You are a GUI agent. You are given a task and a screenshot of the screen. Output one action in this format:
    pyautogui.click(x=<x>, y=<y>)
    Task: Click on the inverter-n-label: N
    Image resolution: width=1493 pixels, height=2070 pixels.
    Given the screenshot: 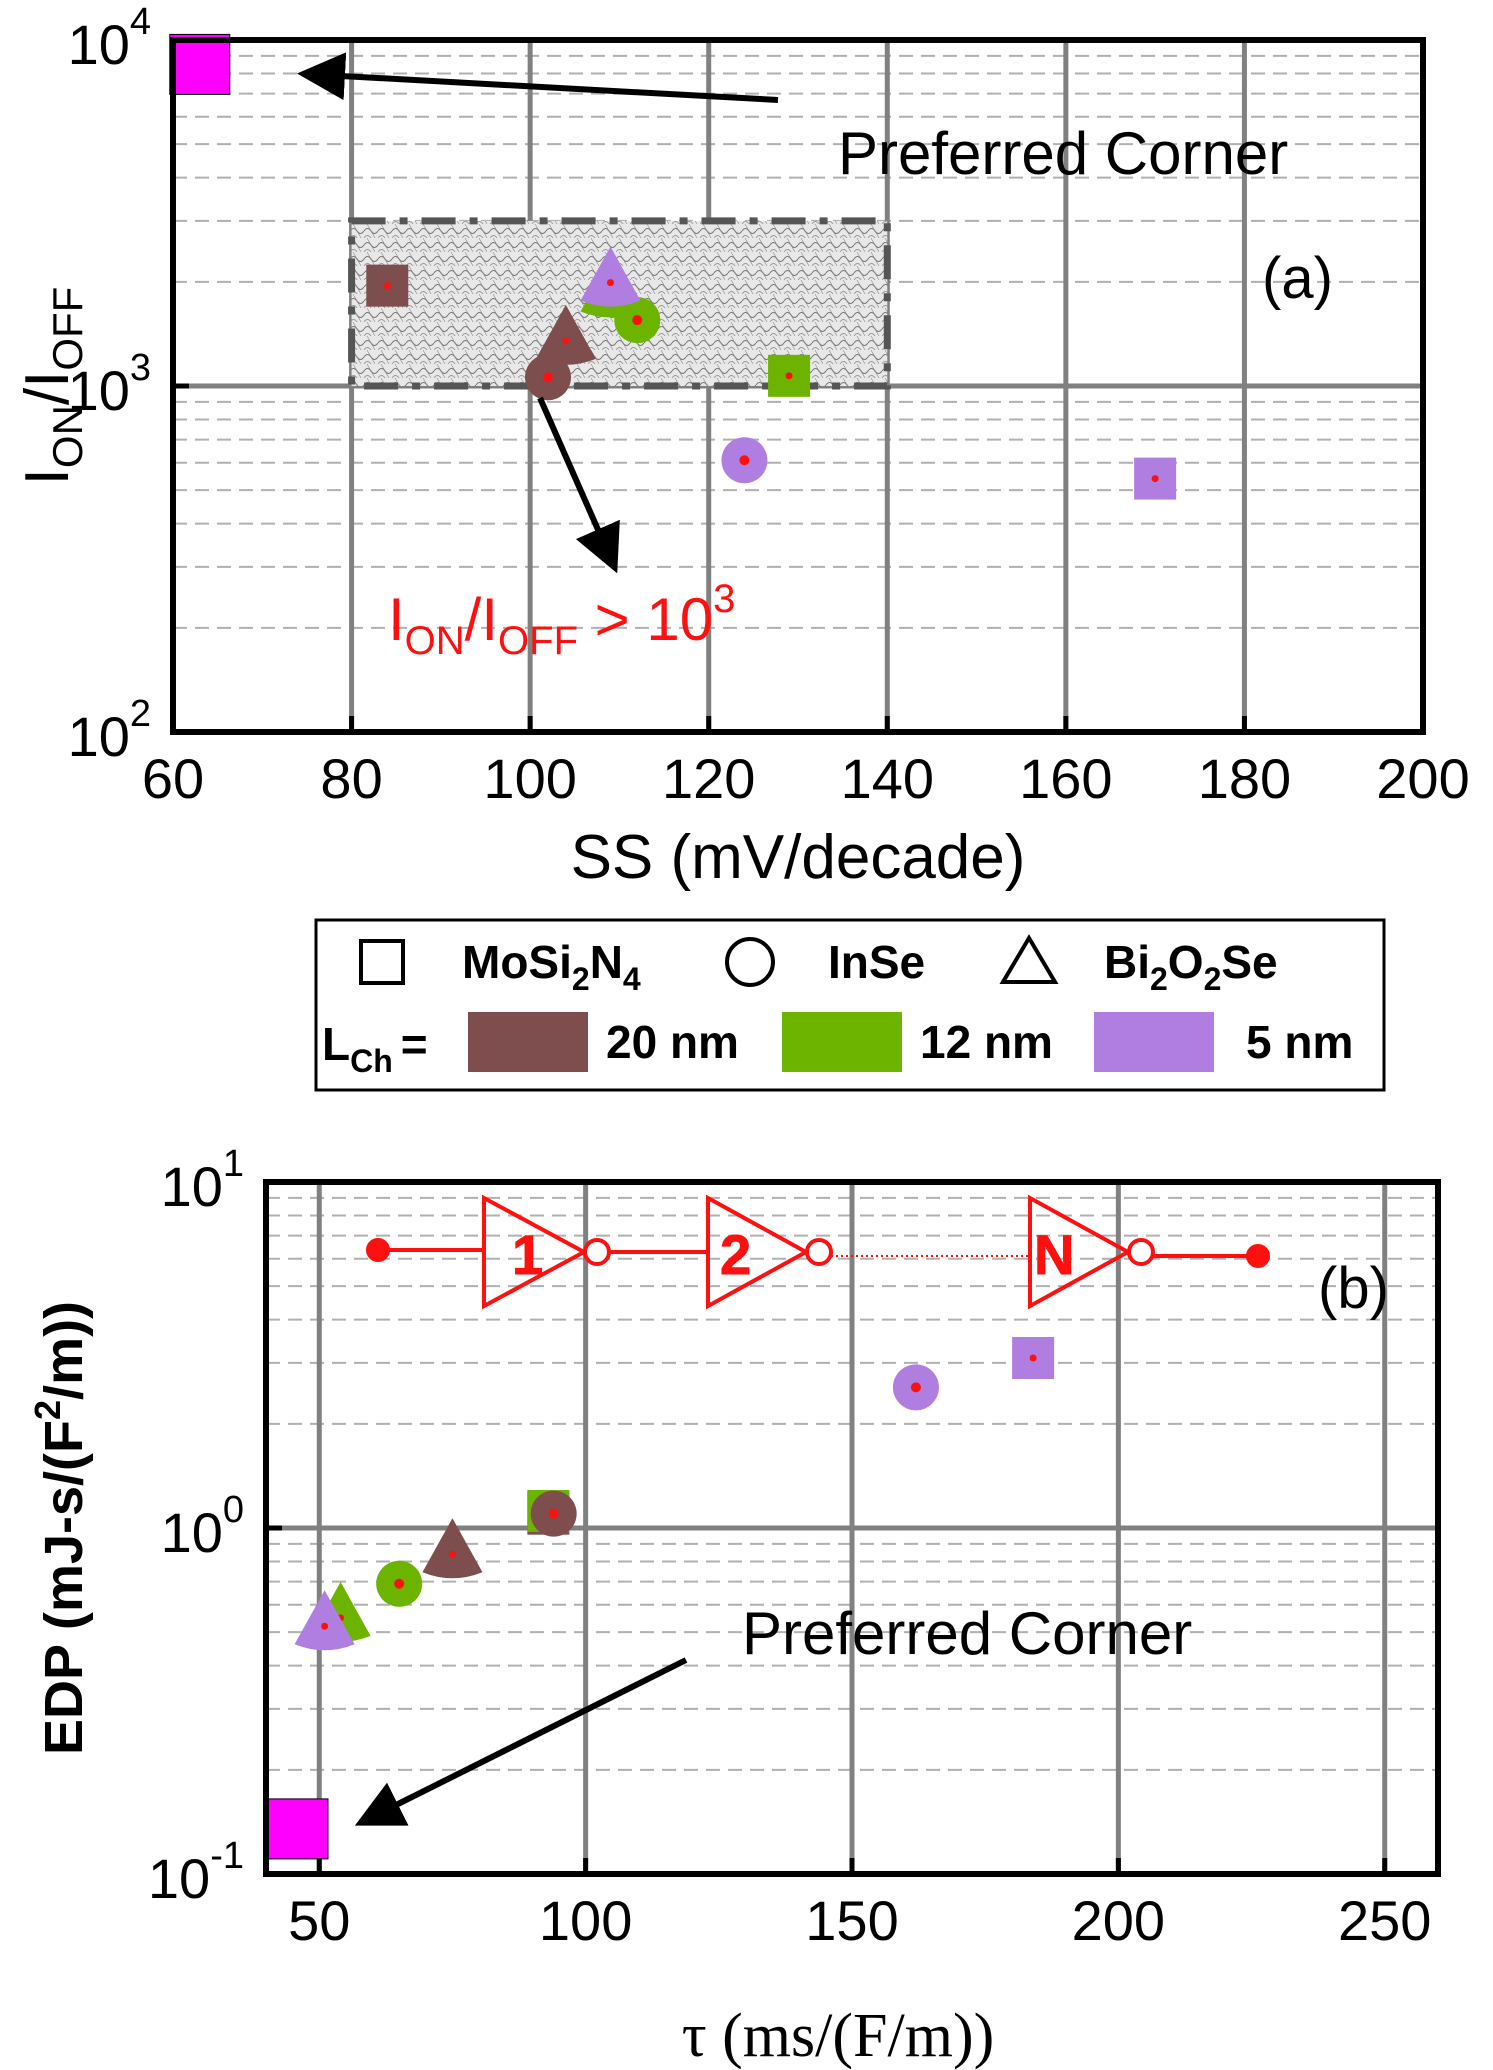 What is the action you would take?
    pyautogui.click(x=1054, y=1254)
    